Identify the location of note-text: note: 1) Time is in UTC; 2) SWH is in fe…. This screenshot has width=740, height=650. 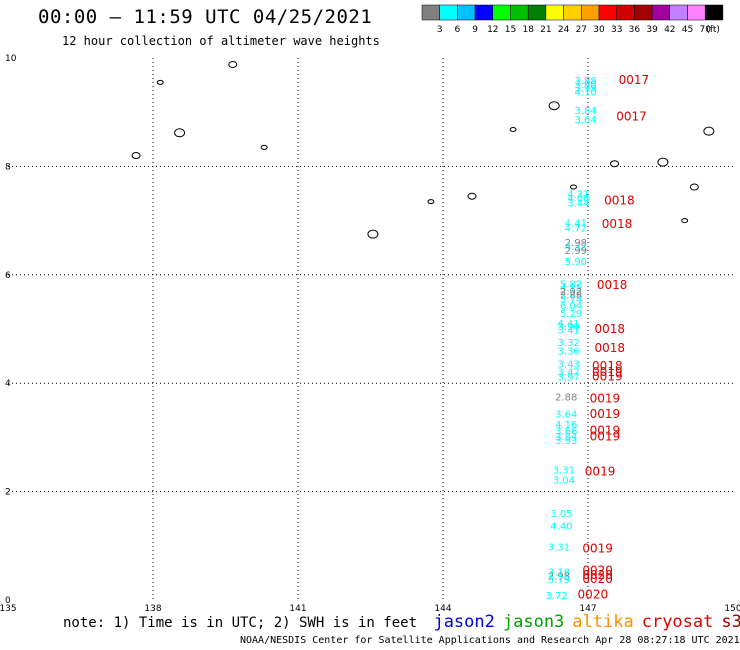
(240, 623).